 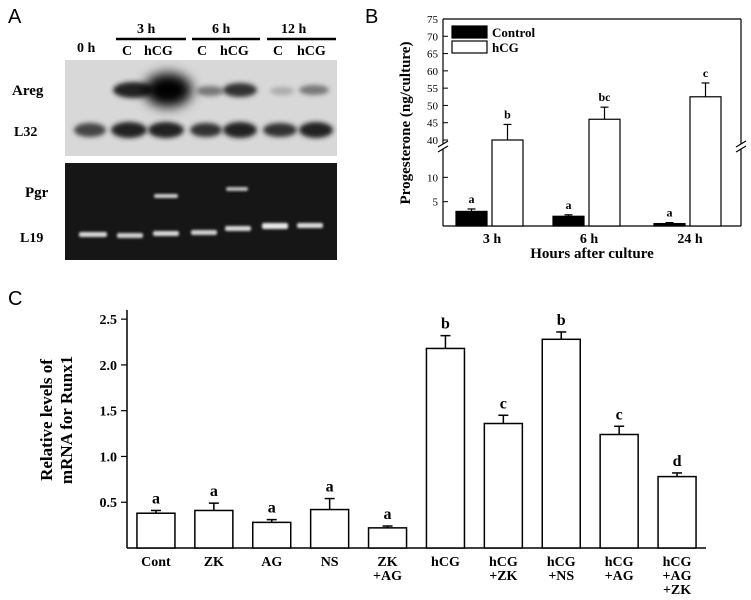 I want to click on chart-b-ytick-label: 40, so click(x=433, y=141).